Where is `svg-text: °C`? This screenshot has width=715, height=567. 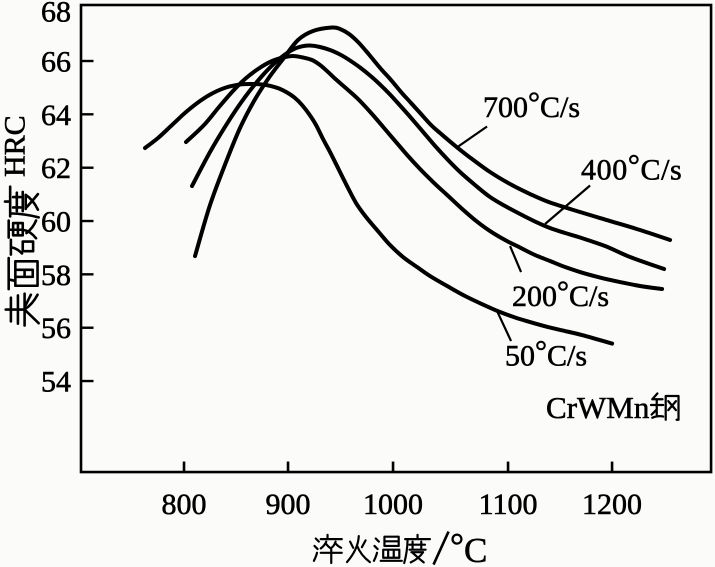 svg-text: °C is located at coordinates (468, 546).